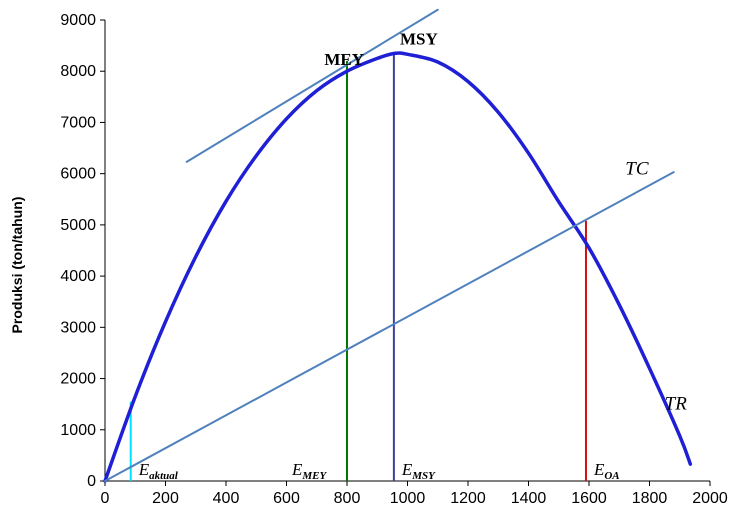  I want to click on y-tick-label: 6000, so click(78, 174).